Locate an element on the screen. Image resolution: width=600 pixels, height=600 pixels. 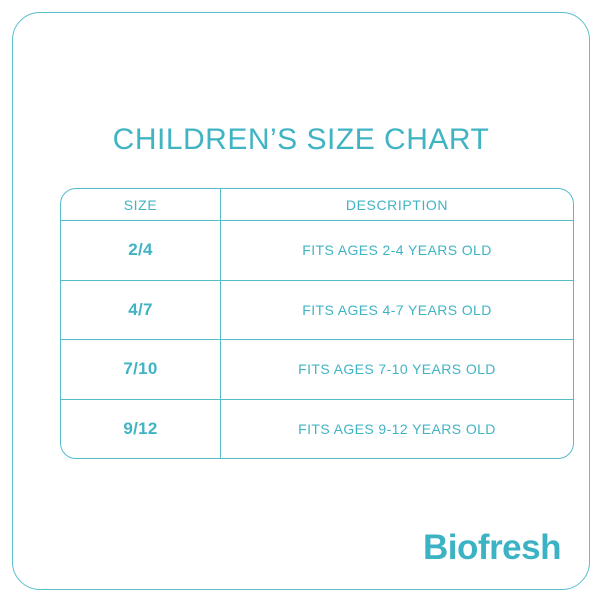
description-cell: FITS AGES 4-7 YEARS OLD is located at coordinates (397, 309).